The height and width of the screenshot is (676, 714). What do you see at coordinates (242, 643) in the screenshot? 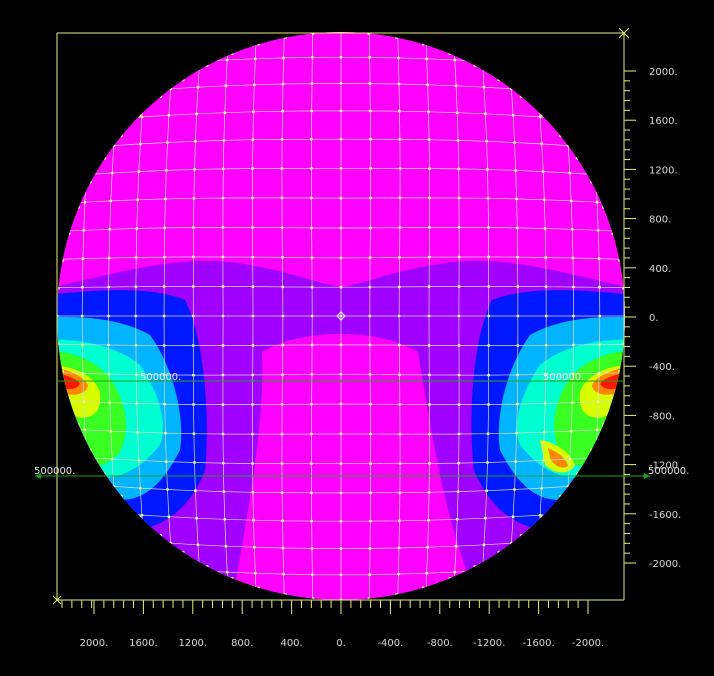
I see `bottom-axis-tick-label: 800.` at bounding box center [242, 643].